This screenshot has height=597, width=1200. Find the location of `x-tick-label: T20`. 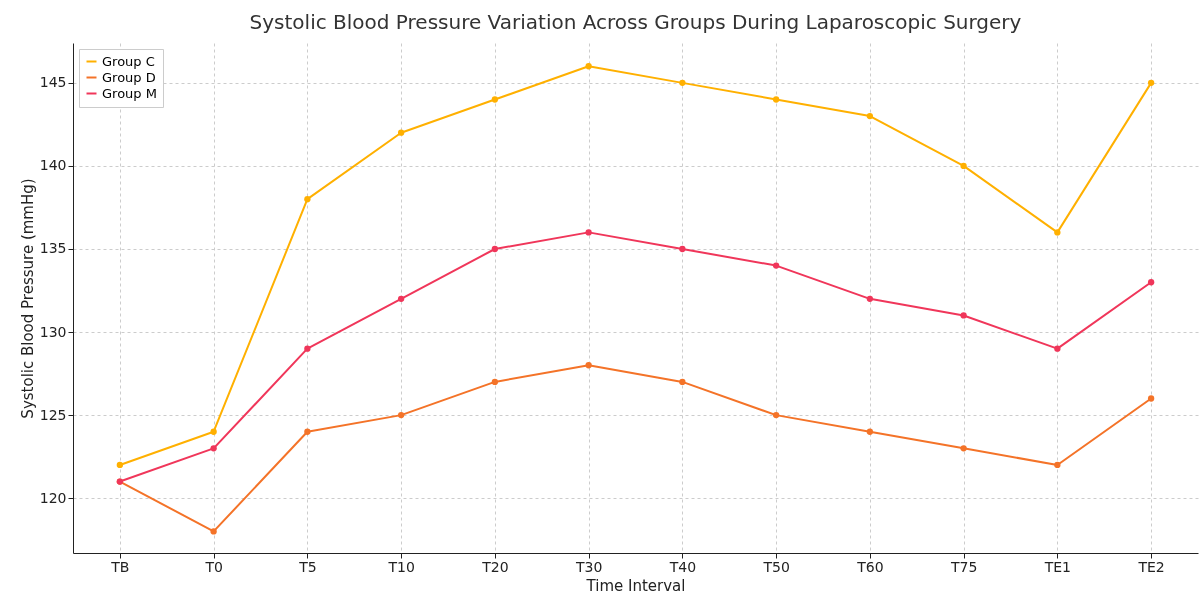

x-tick-label: T20 is located at coordinates (495, 566).